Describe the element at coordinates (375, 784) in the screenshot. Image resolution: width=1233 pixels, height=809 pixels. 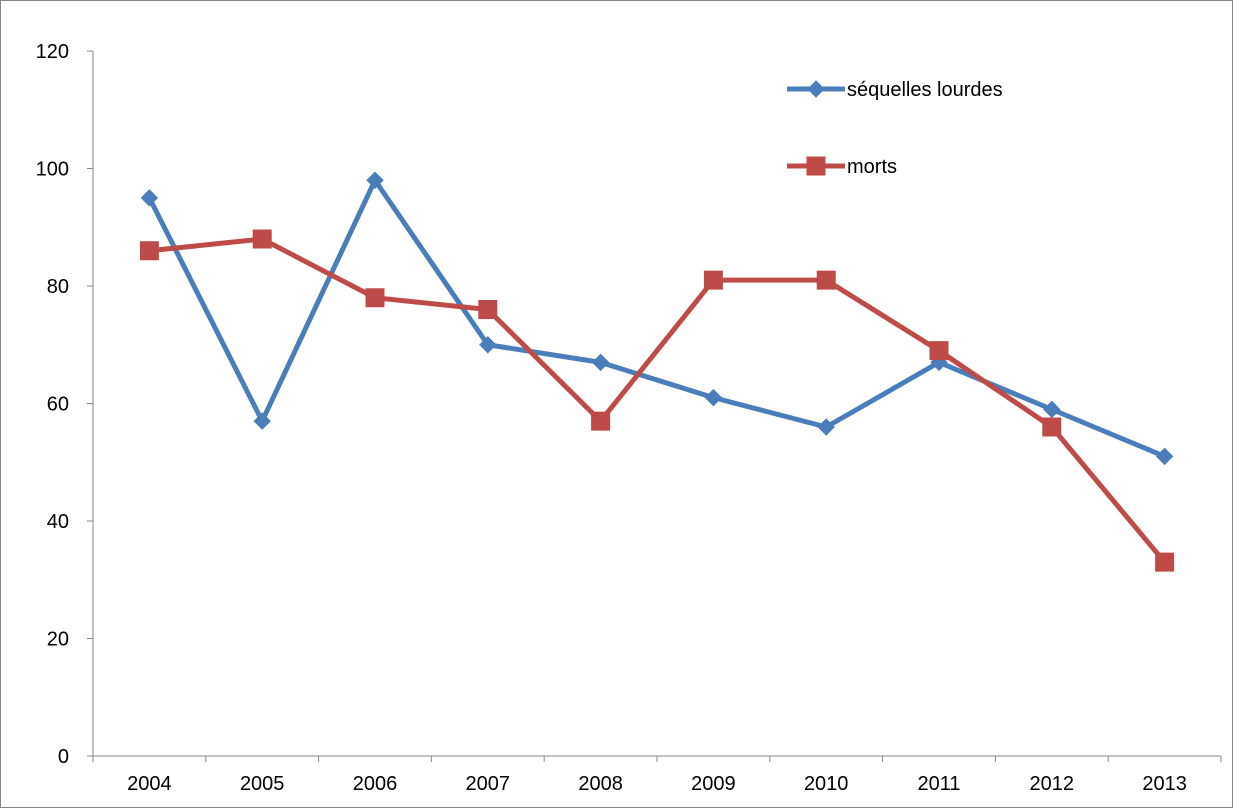
I see `x-tick-label: 2006` at that location.